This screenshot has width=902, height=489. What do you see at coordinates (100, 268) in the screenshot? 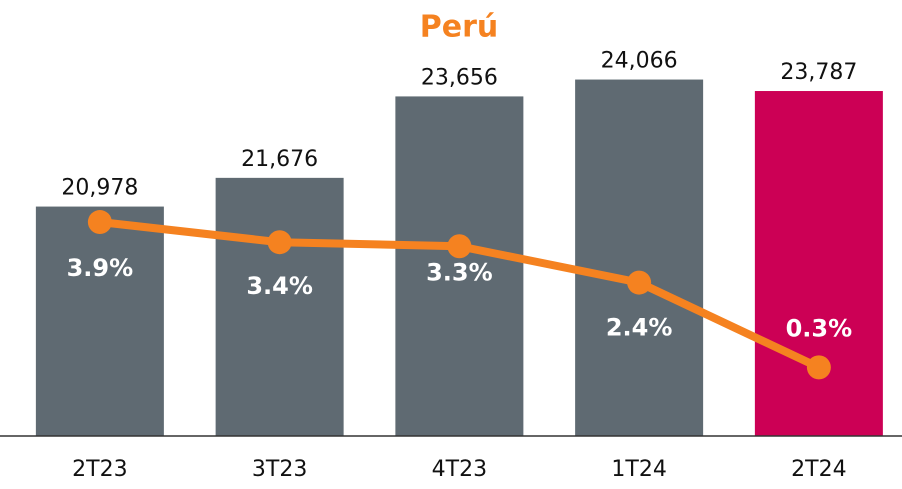
I see `line-value-label: 3.9%` at bounding box center [100, 268].